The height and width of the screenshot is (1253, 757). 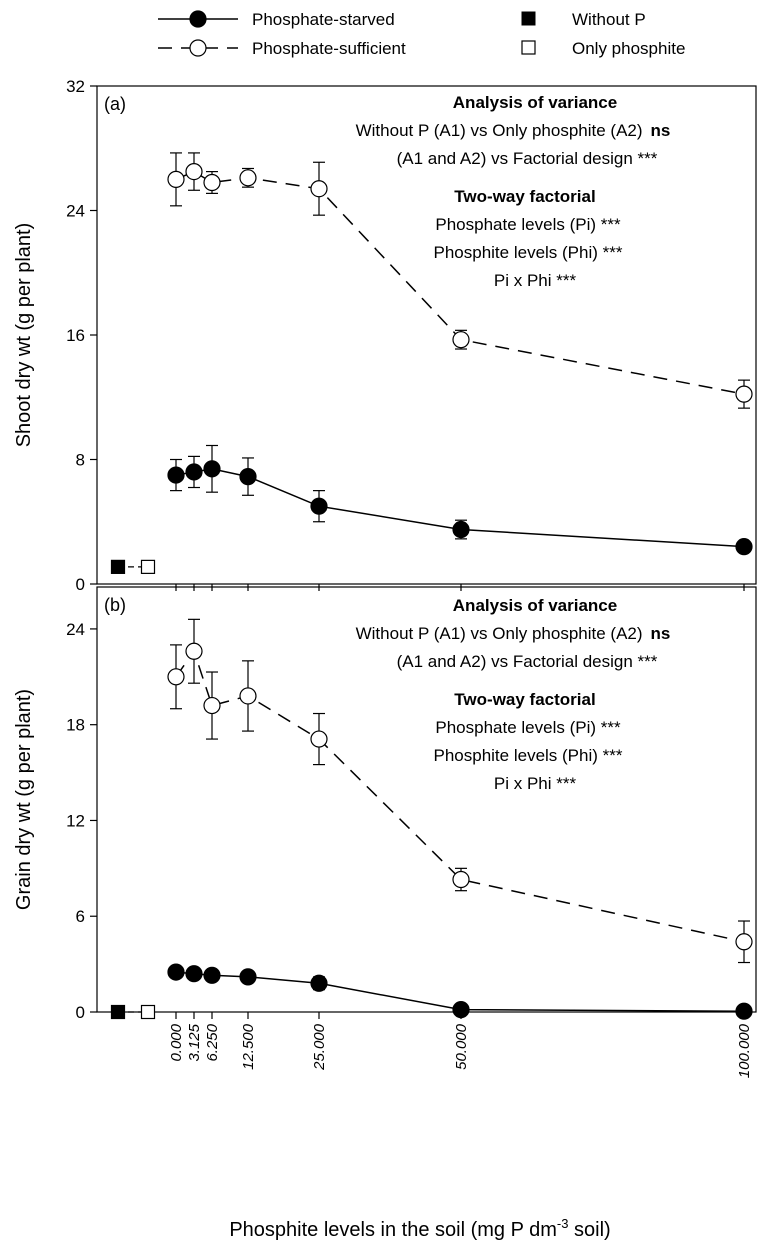 I want to click on y-tick-label: 12, so click(x=75, y=820).